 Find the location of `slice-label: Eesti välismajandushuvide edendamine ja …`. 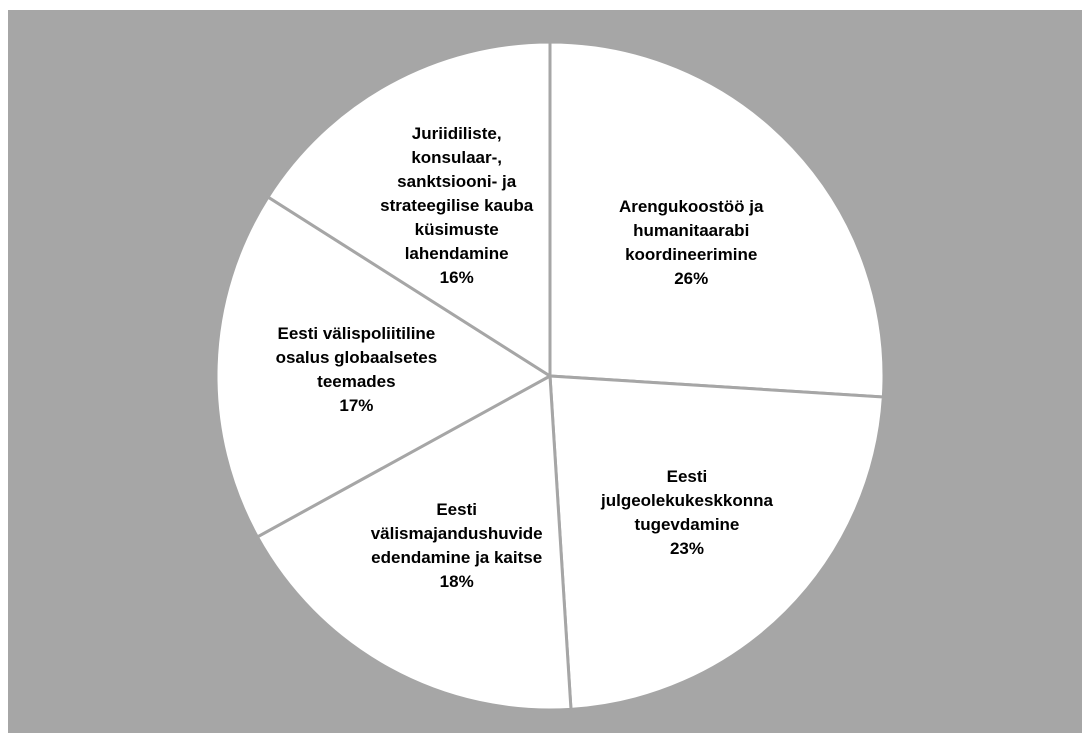

slice-label: Eesti välismajandushuvide edendamine ja … is located at coordinates (457, 546).